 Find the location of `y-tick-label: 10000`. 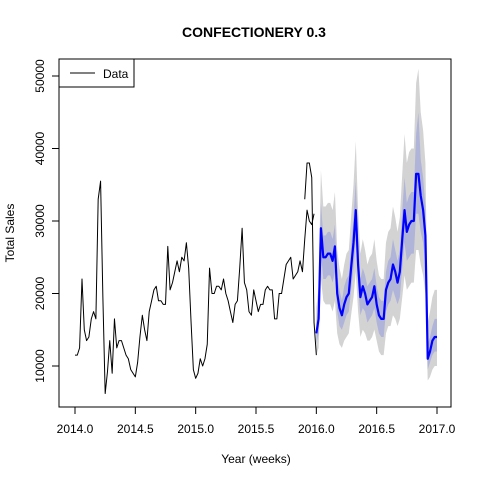

y-tick-label: 10000 is located at coordinates (40, 366).